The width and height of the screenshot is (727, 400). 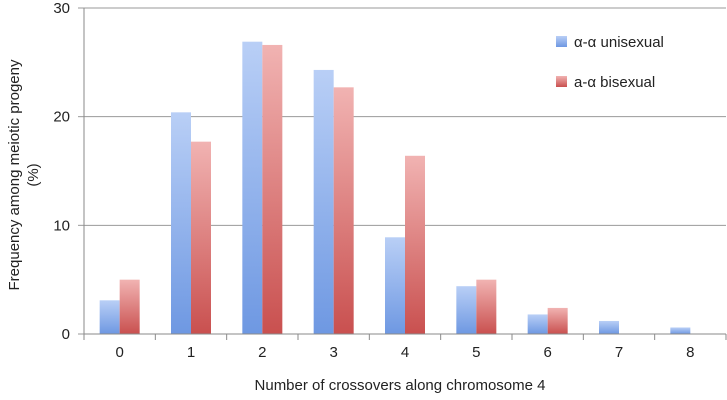 What do you see at coordinates (561, 81) in the screenshot?
I see `legend-swatch-bisexual` at bounding box center [561, 81].